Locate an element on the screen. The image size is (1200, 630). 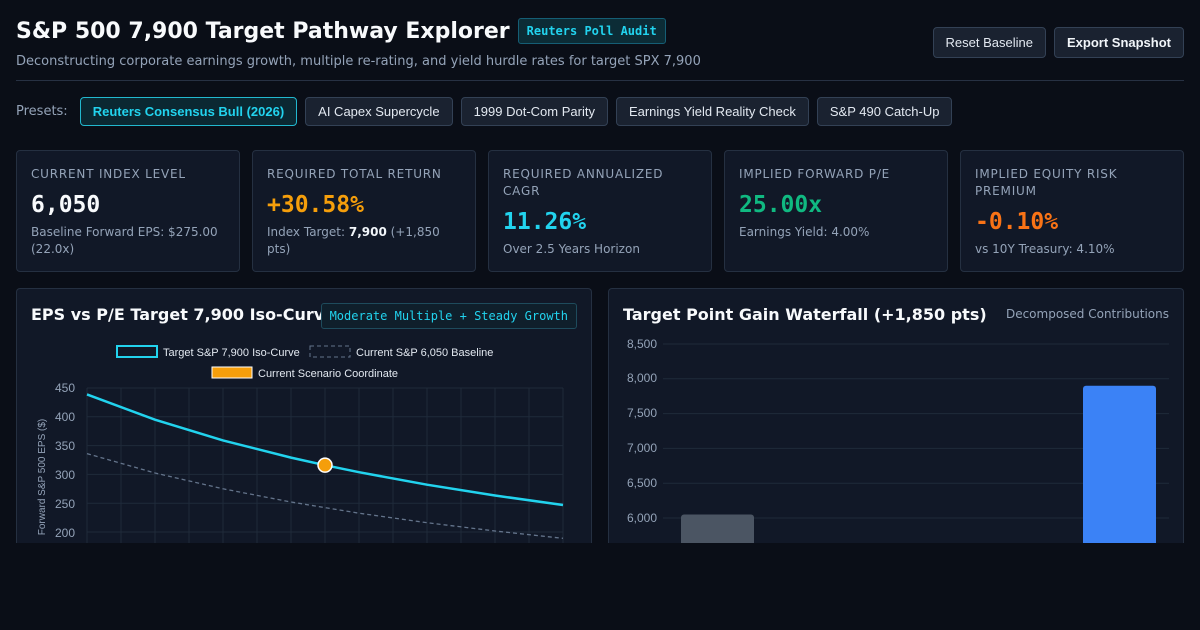
preset-dot-com-parity: 1999 Dot-Com Parity is located at coordinates (534, 111).